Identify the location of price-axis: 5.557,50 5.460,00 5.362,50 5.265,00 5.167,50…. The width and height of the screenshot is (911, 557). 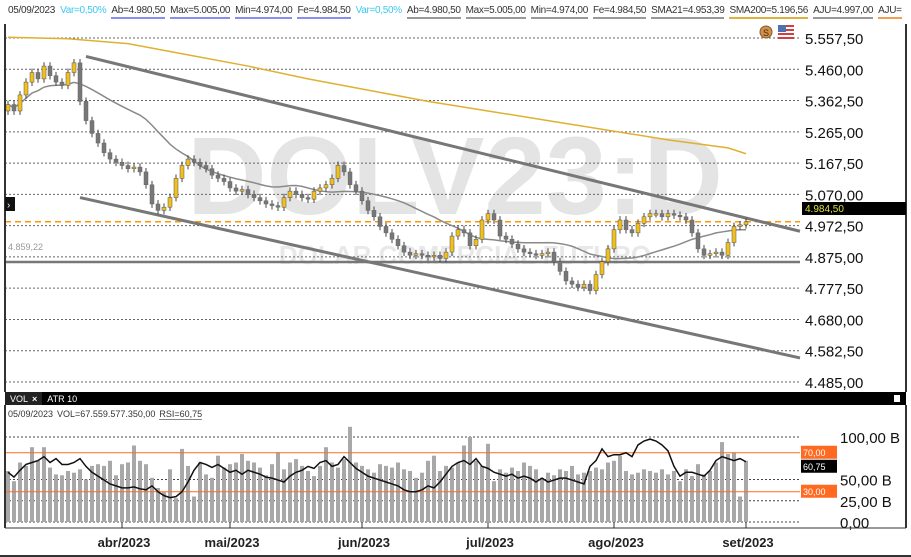
(834, 211).